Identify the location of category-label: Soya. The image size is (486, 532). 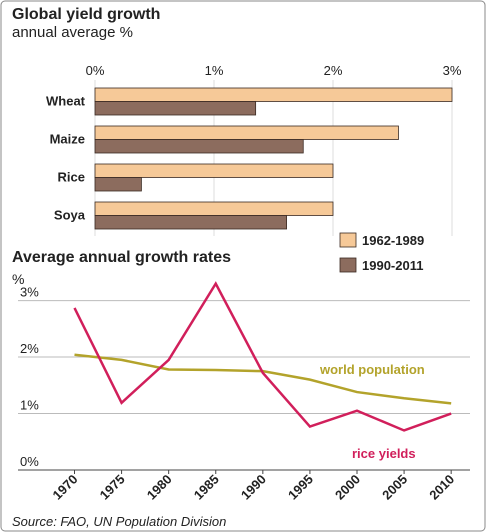
(70, 215).